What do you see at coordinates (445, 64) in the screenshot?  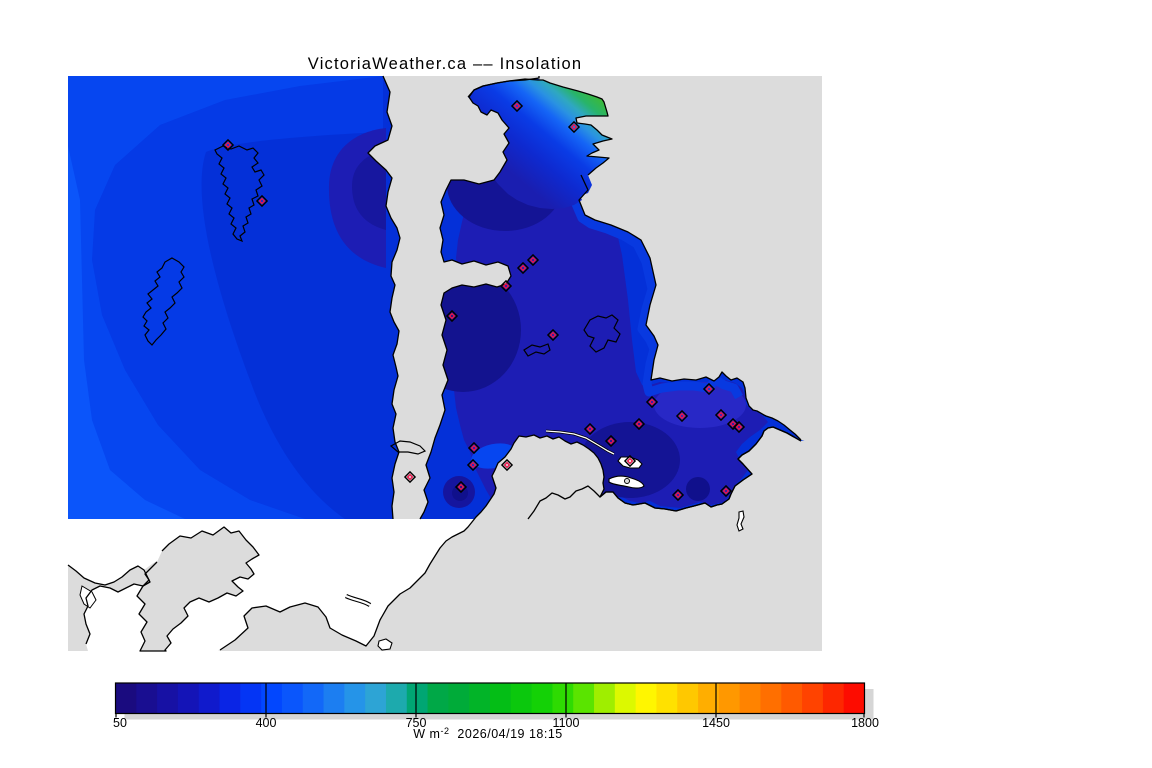 I see `svg-text:VictoriaWeather.ca –– Insolati: VictoriaWeather.ca –– Insolation` at bounding box center [445, 64].